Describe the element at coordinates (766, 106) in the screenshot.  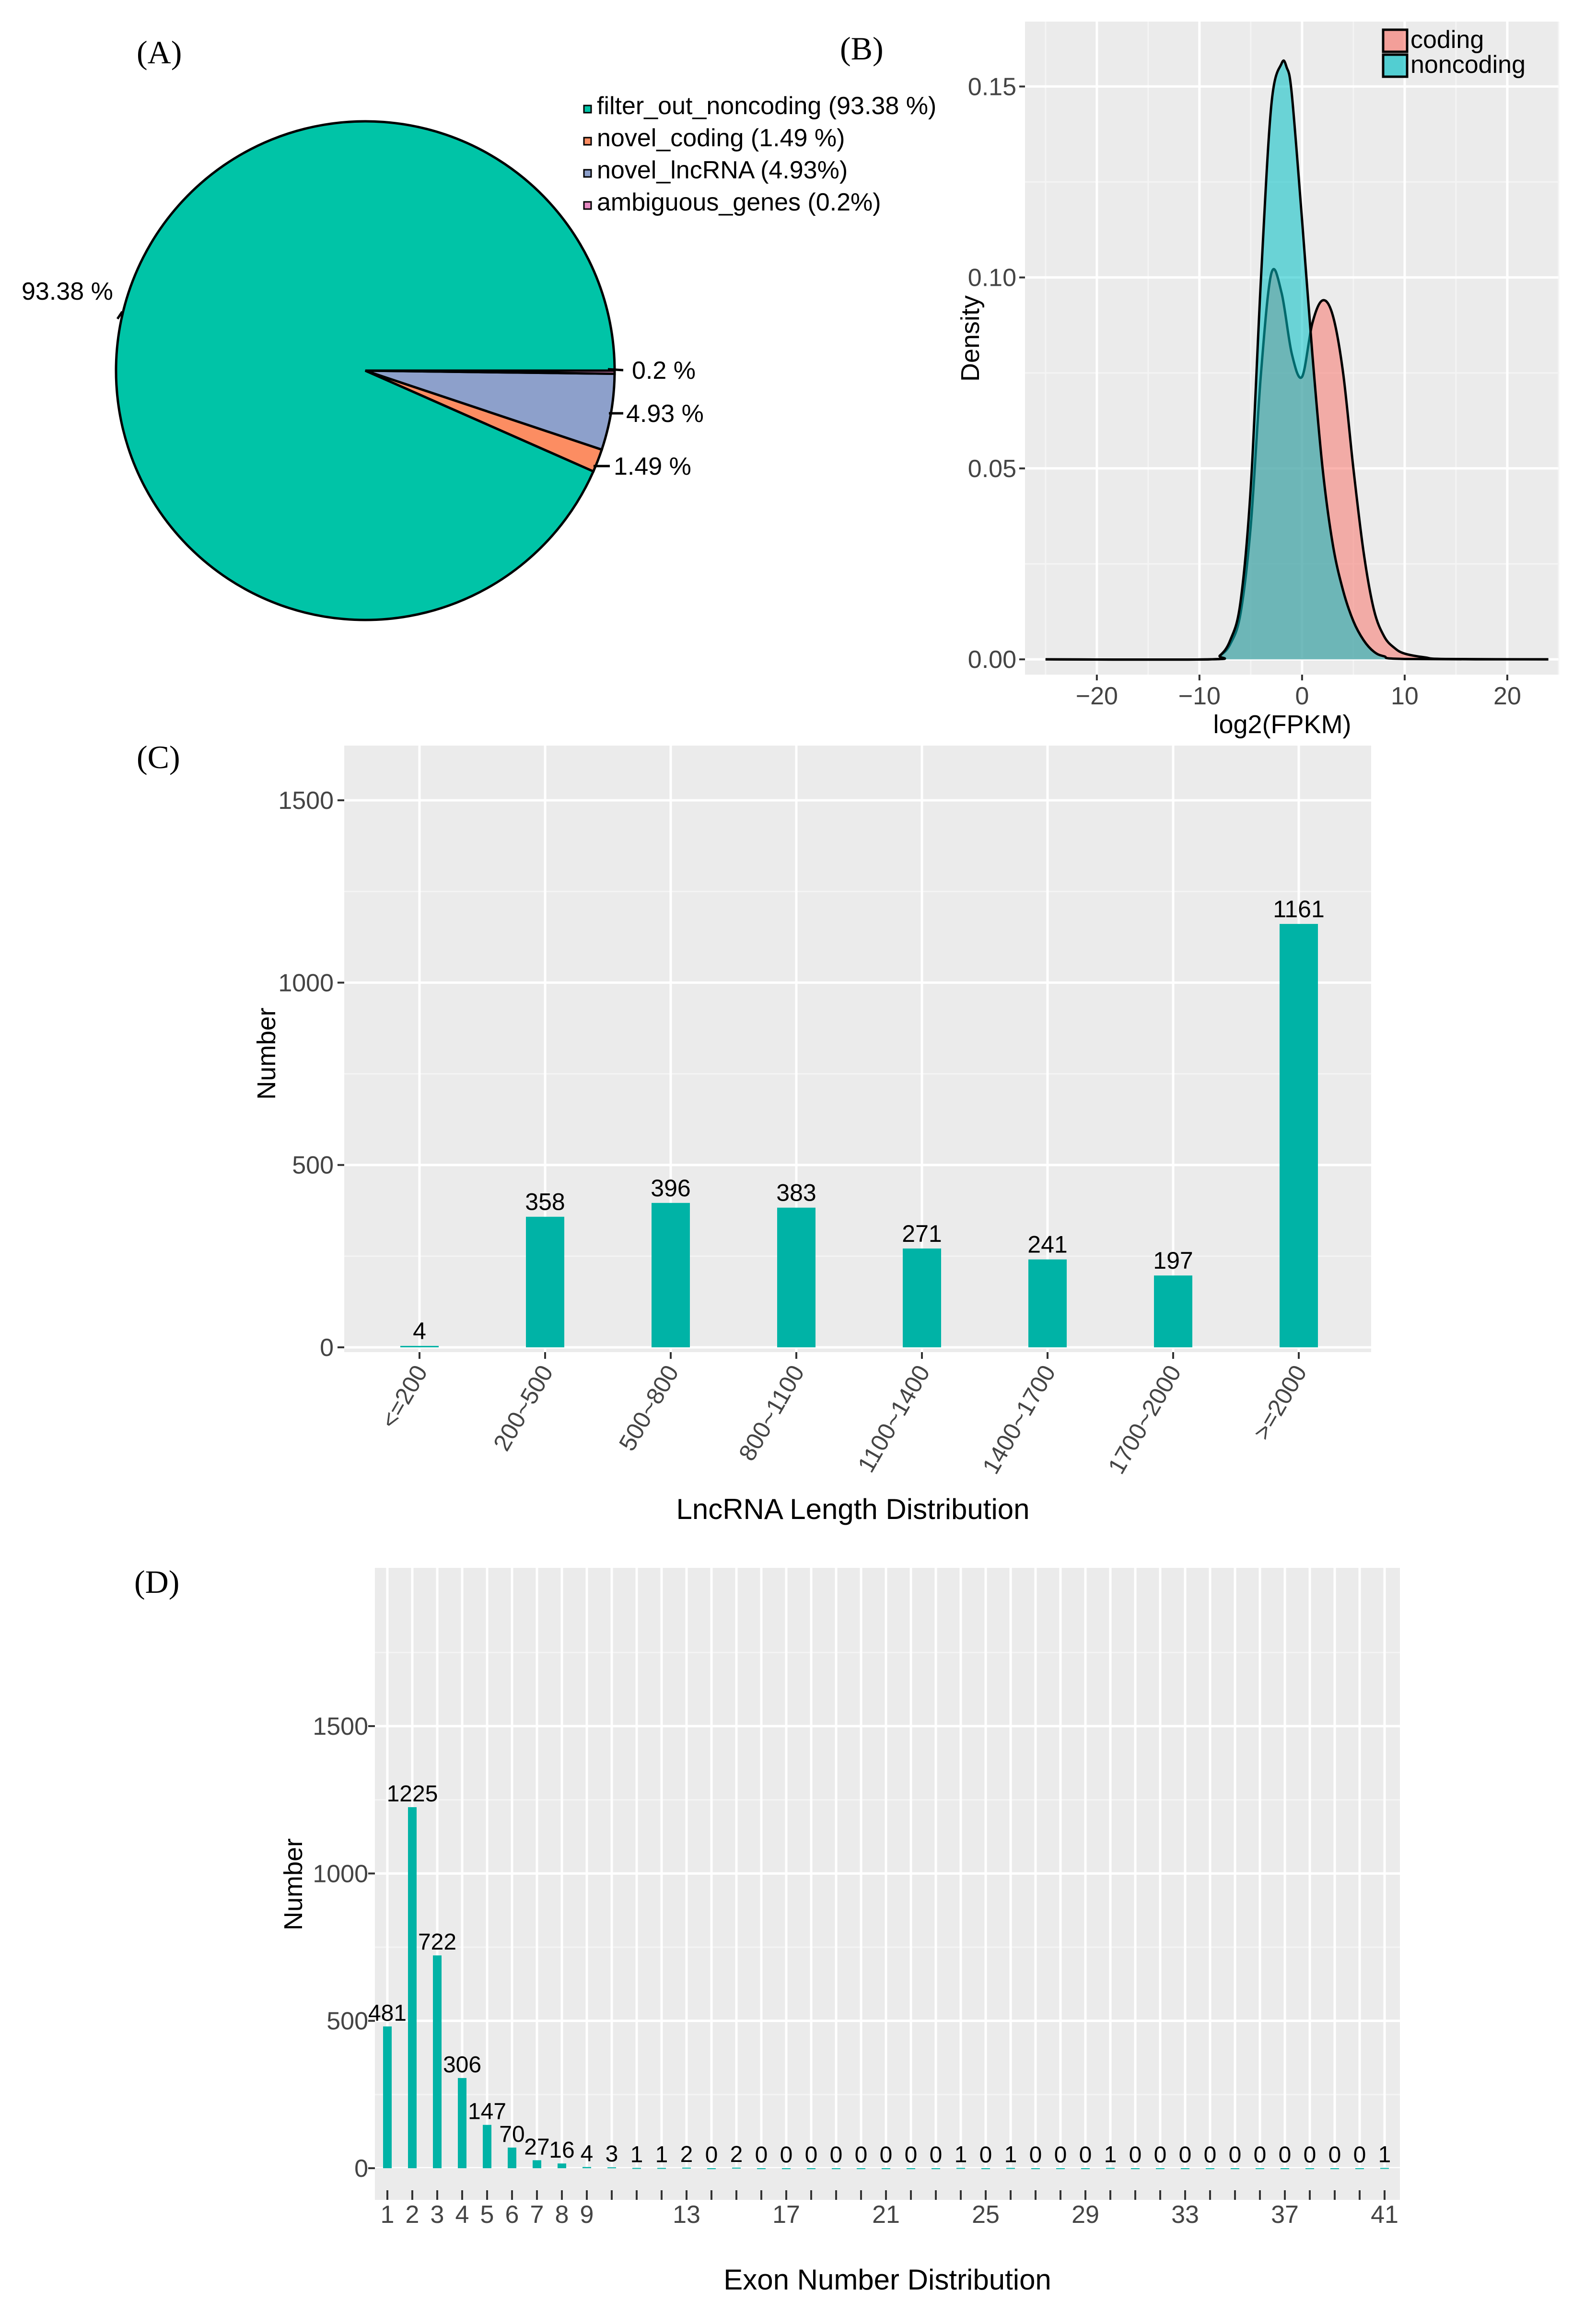
I see `pie-legend-text-filter_out_noncoding: filter_out_noncoding (93.38 %)` at that location.